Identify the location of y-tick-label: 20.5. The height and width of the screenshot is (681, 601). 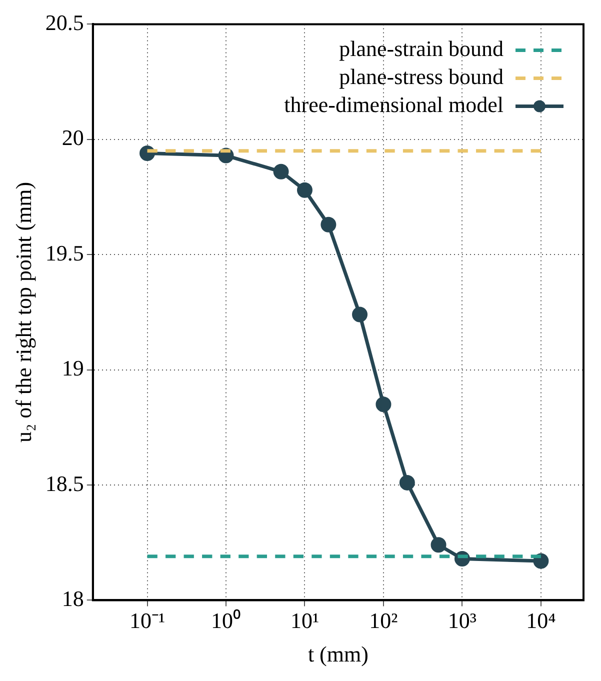
(64, 22).